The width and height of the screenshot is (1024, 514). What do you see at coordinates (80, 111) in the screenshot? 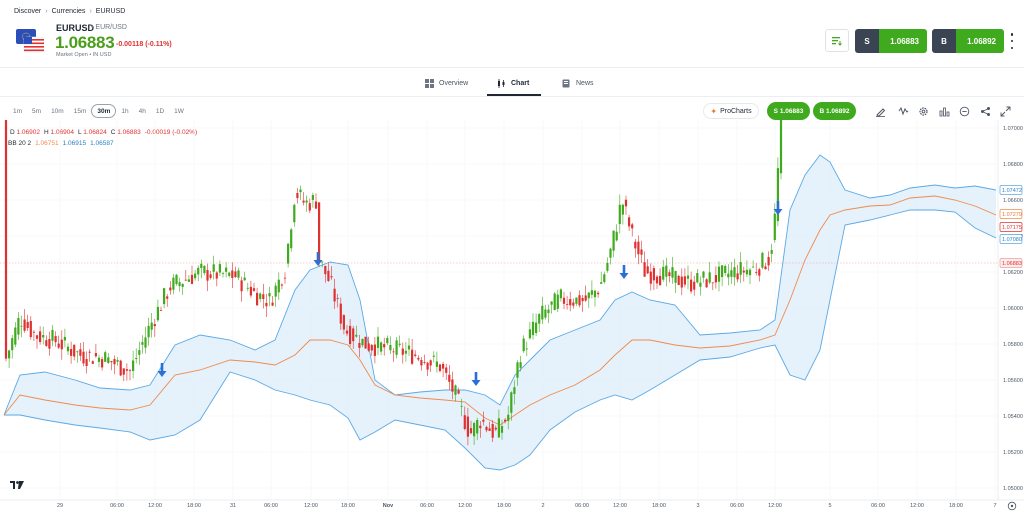
I see `timeframe-15m: 15m` at bounding box center [80, 111].